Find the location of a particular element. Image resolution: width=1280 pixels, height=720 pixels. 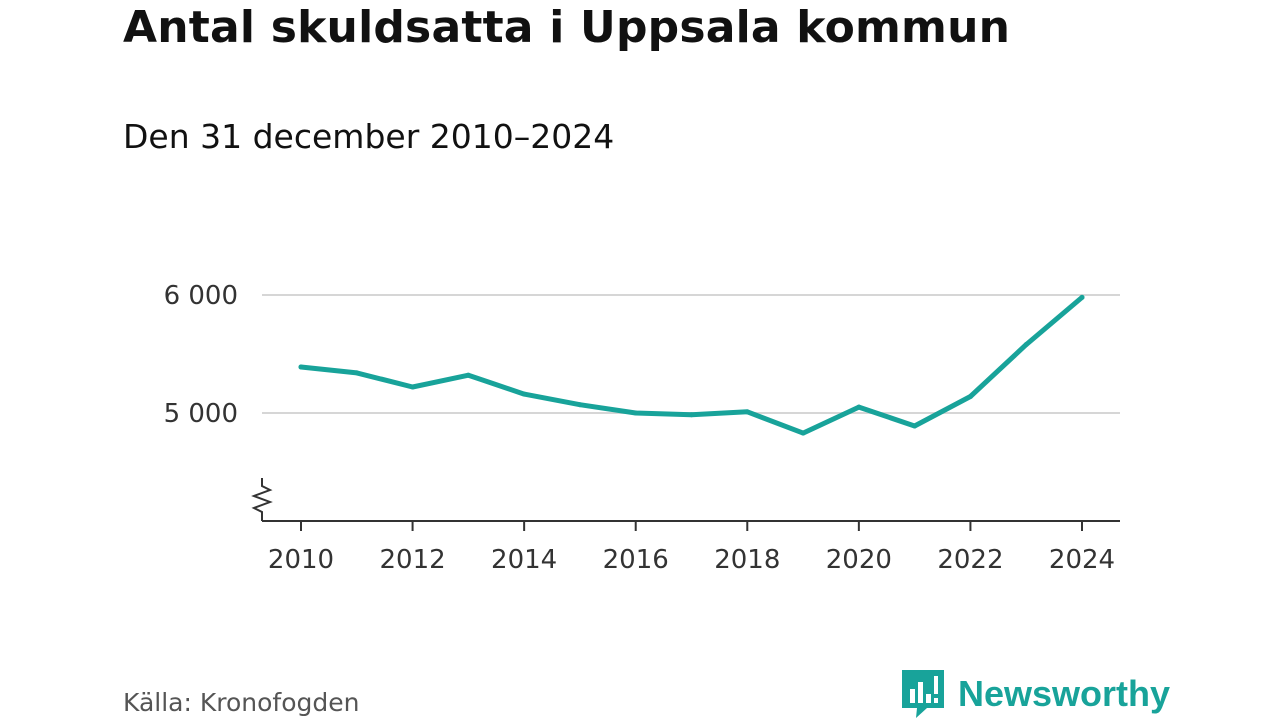

source-note: Källa: Kronofogden is located at coordinates (241, 702).